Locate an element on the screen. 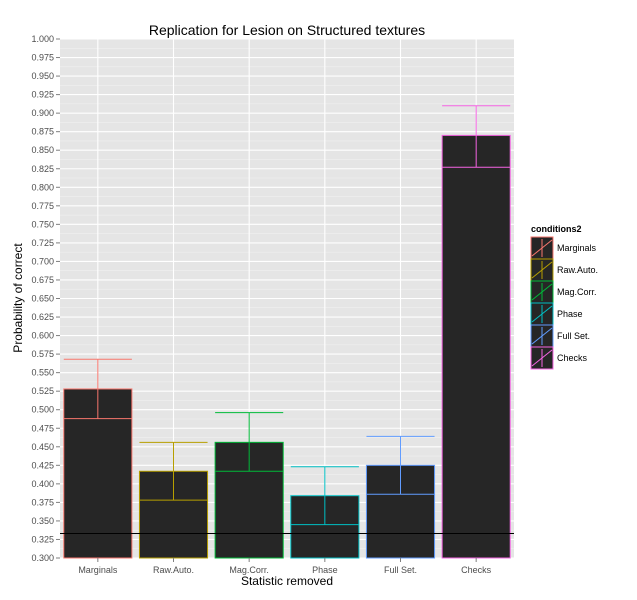 The width and height of the screenshot is (637, 600). y-tick-label: 0.800 is located at coordinates (42, 187).